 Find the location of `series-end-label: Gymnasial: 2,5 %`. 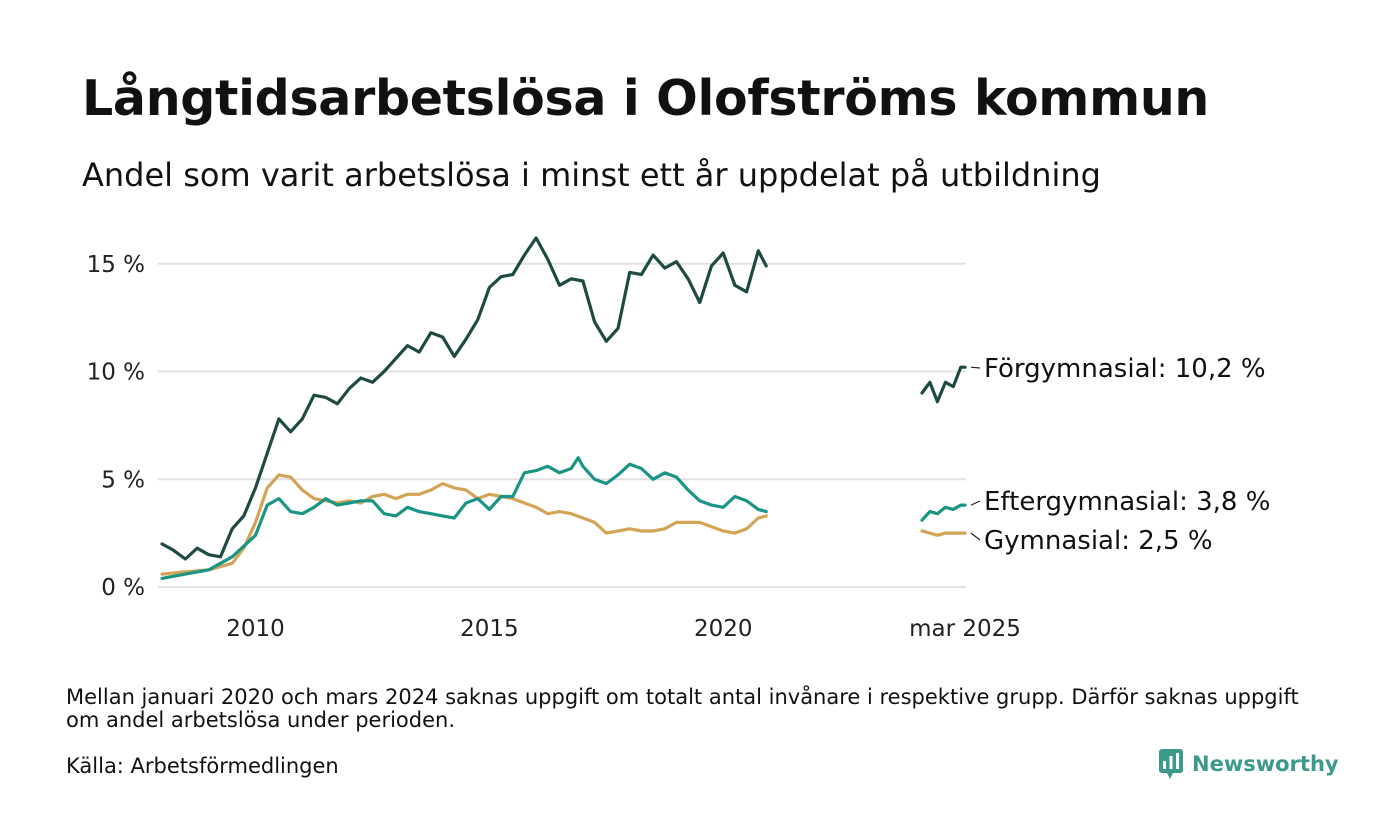

series-end-label: Gymnasial: 2,5 % is located at coordinates (1098, 541).